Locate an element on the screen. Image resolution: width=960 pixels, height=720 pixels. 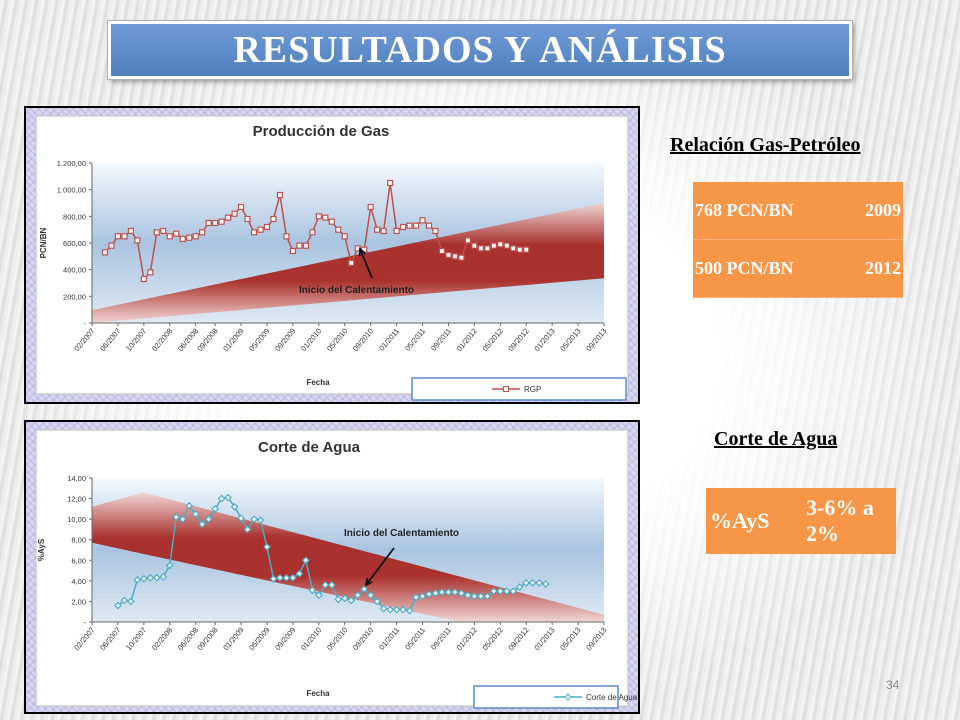
legend-label: Corte de Agua is located at coordinates (612, 697).